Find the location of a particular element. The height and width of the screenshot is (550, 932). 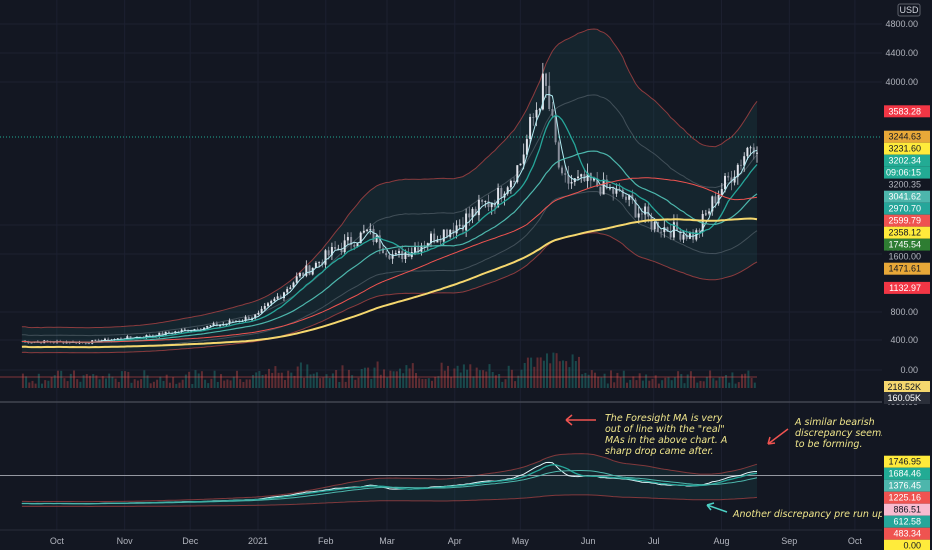

annotation-2-arrow is located at coordinates (778, 436).